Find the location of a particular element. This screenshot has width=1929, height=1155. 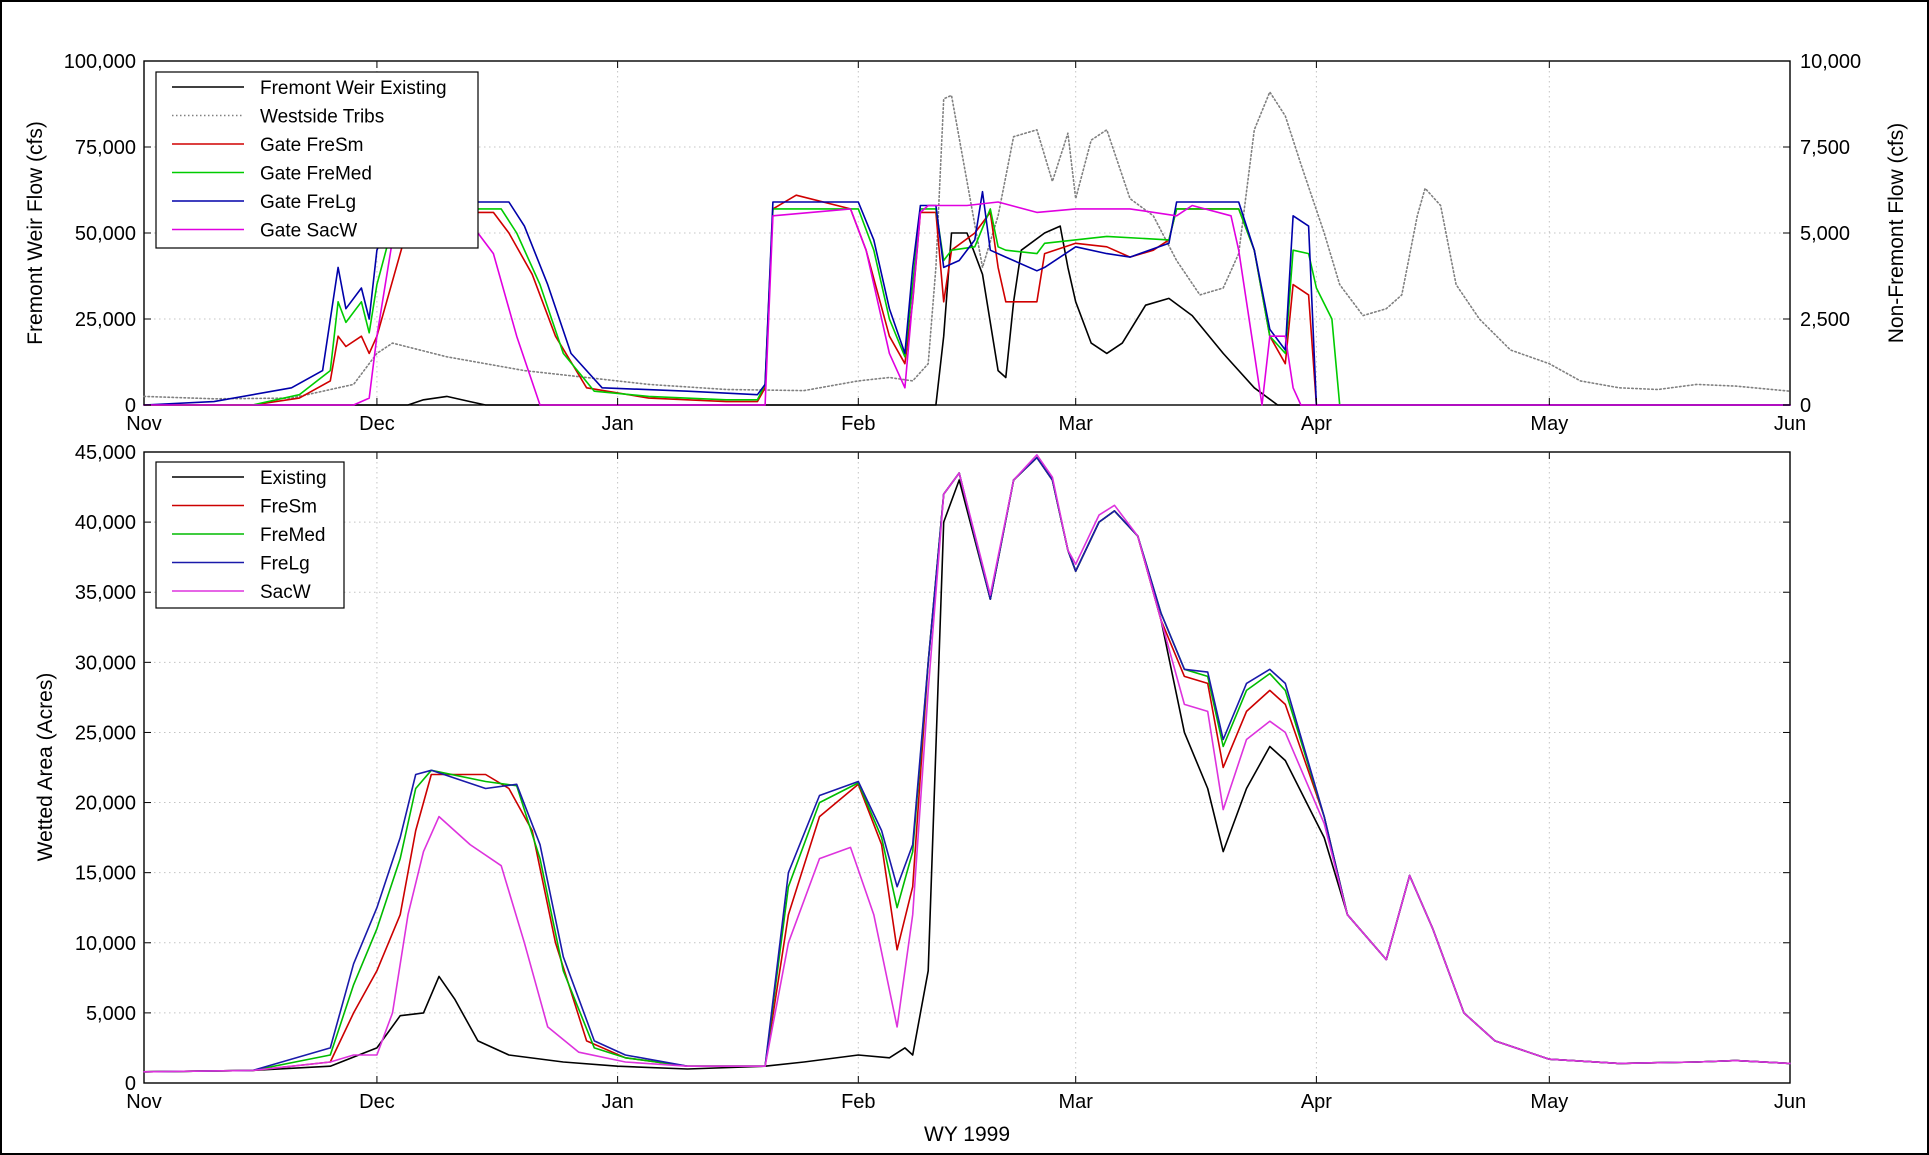

top-legend-label: Westside Tribs is located at coordinates (322, 117).